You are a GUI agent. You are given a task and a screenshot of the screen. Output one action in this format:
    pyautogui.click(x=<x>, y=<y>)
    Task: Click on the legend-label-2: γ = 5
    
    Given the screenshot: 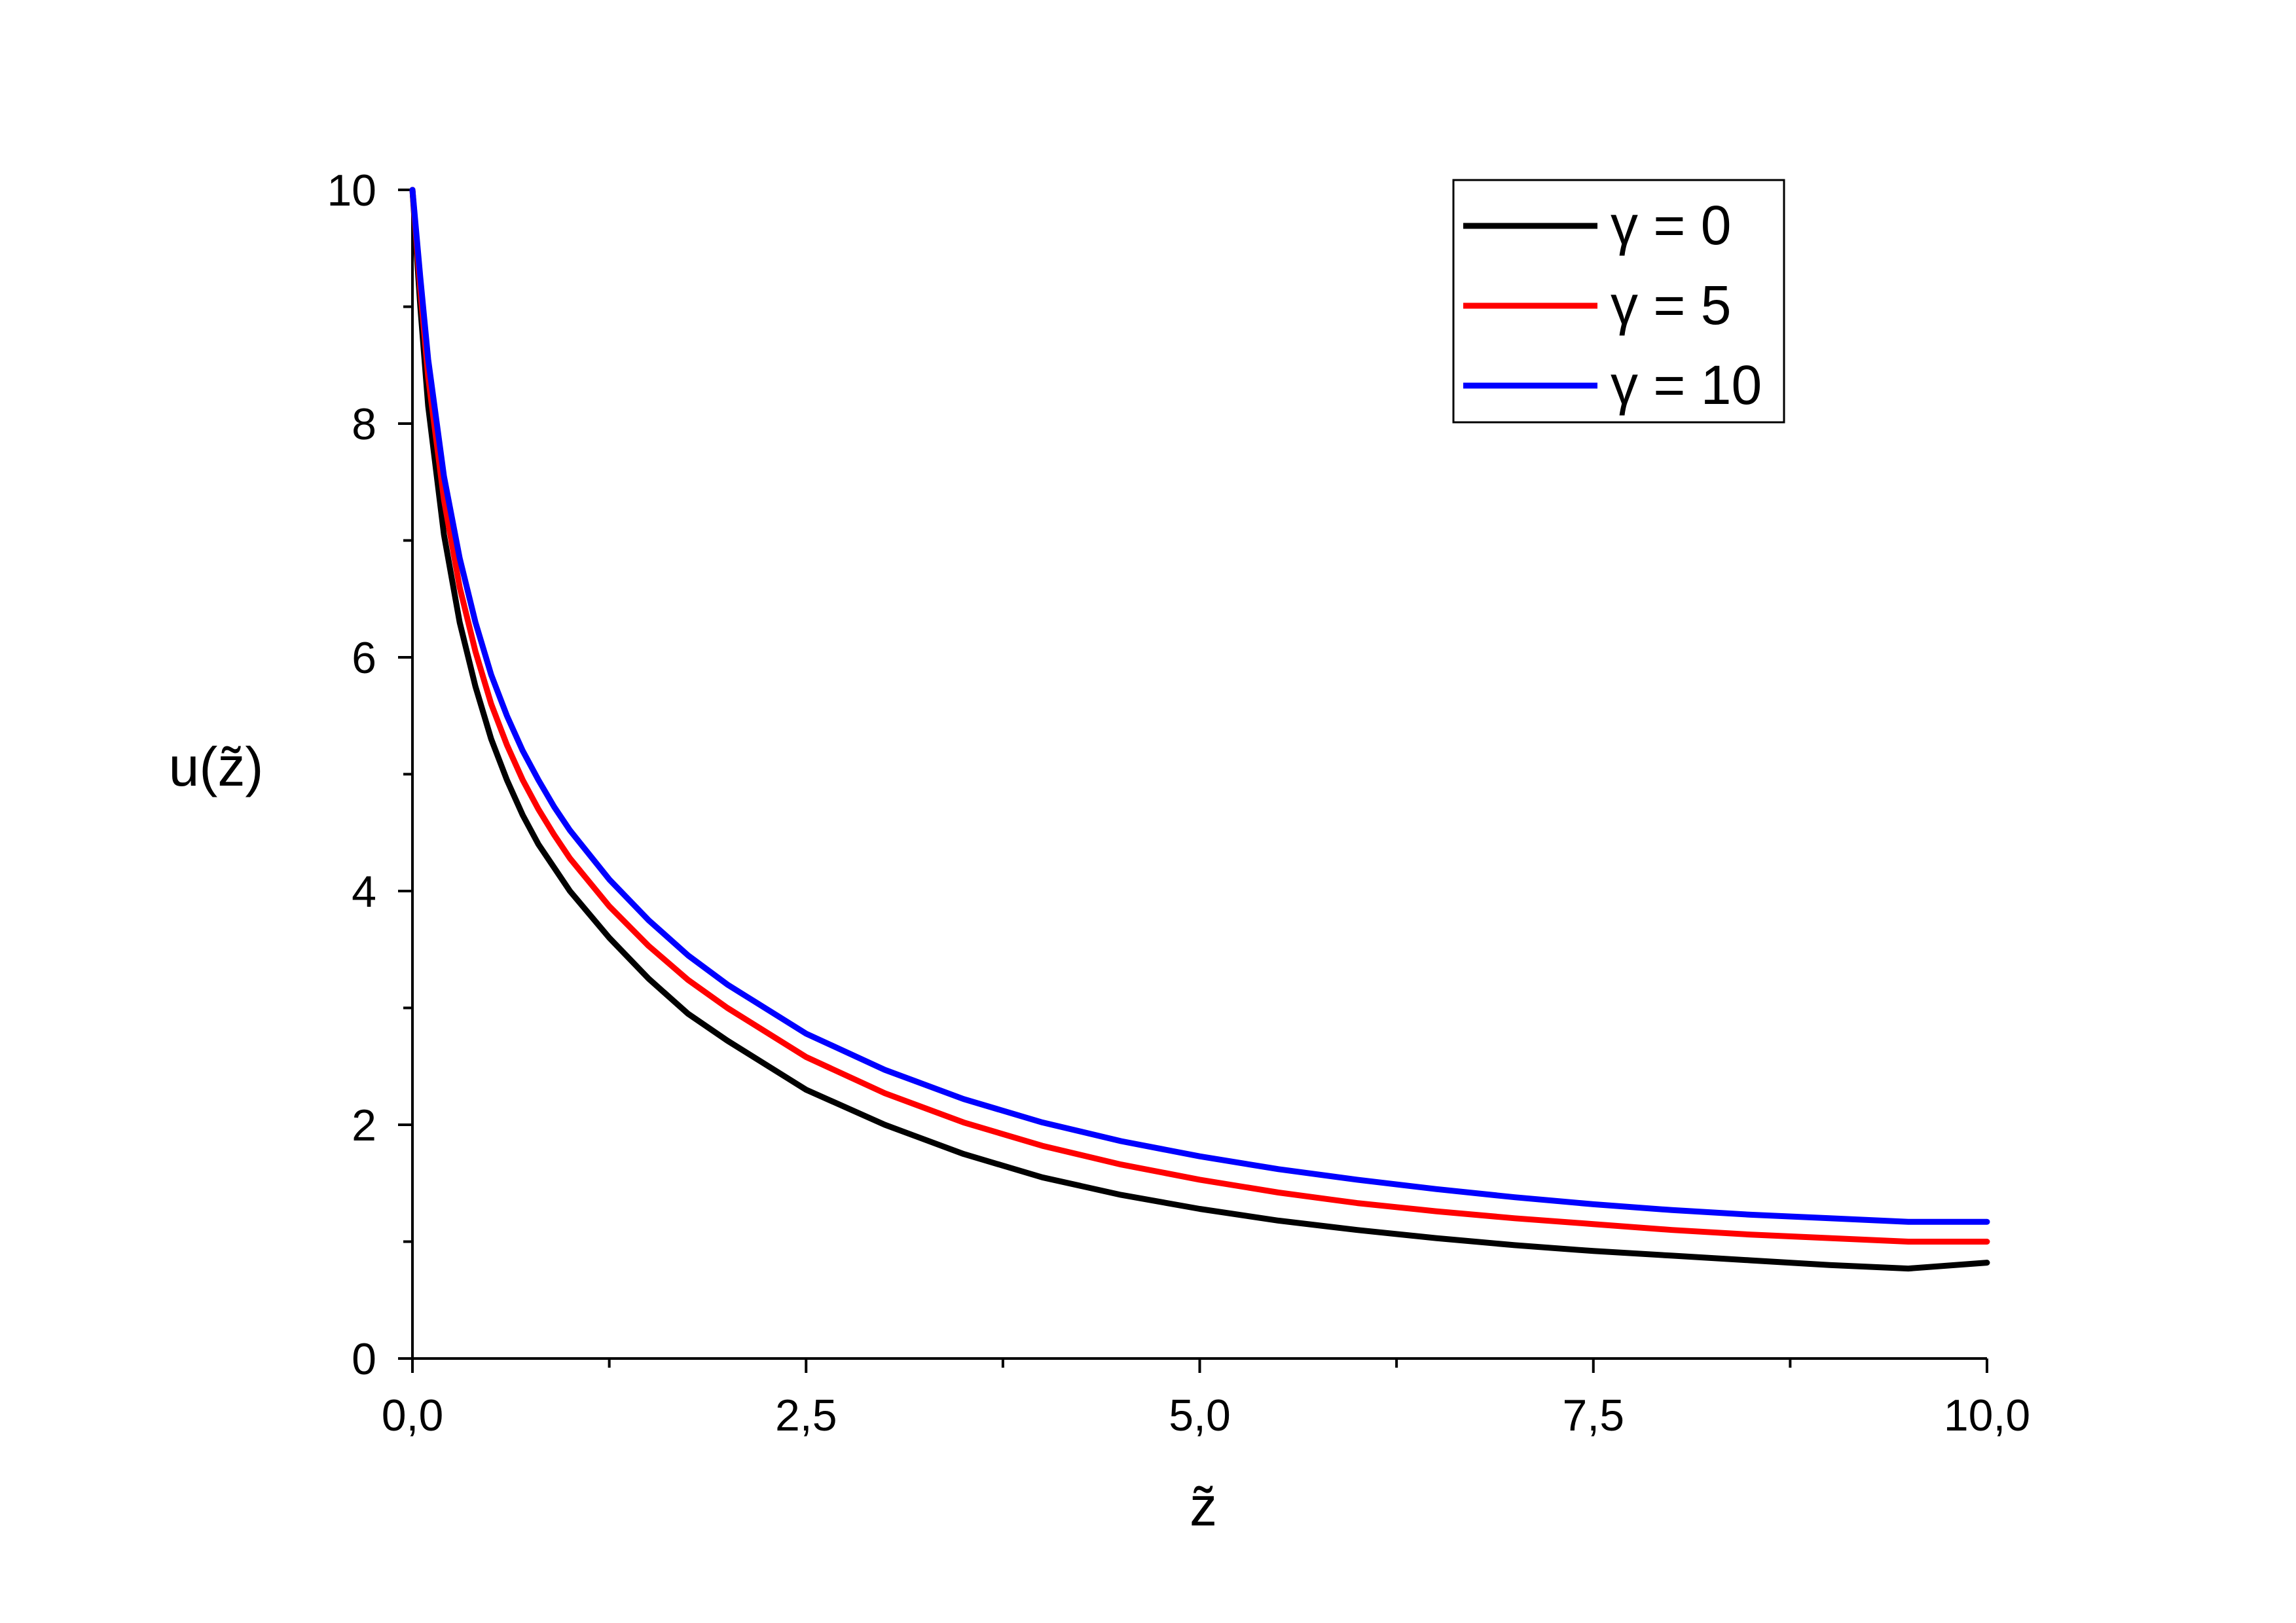 What is the action you would take?
    pyautogui.click(x=1671, y=305)
    